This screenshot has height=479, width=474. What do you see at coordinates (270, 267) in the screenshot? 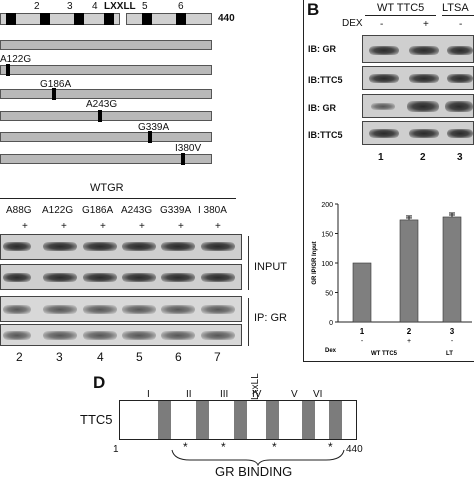
I see `input-label: INPUT` at bounding box center [270, 267].